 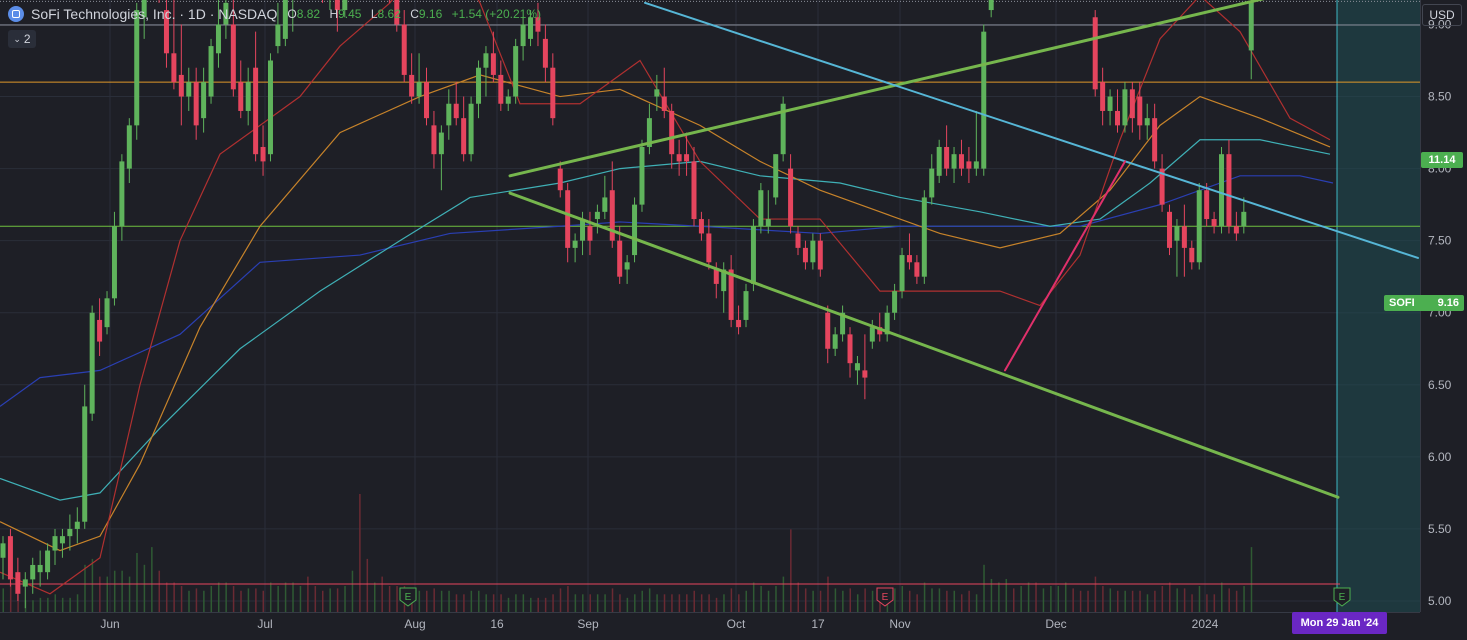 What do you see at coordinates (16, 14) in the screenshot?
I see `sofi-logo-icon` at bounding box center [16, 14].